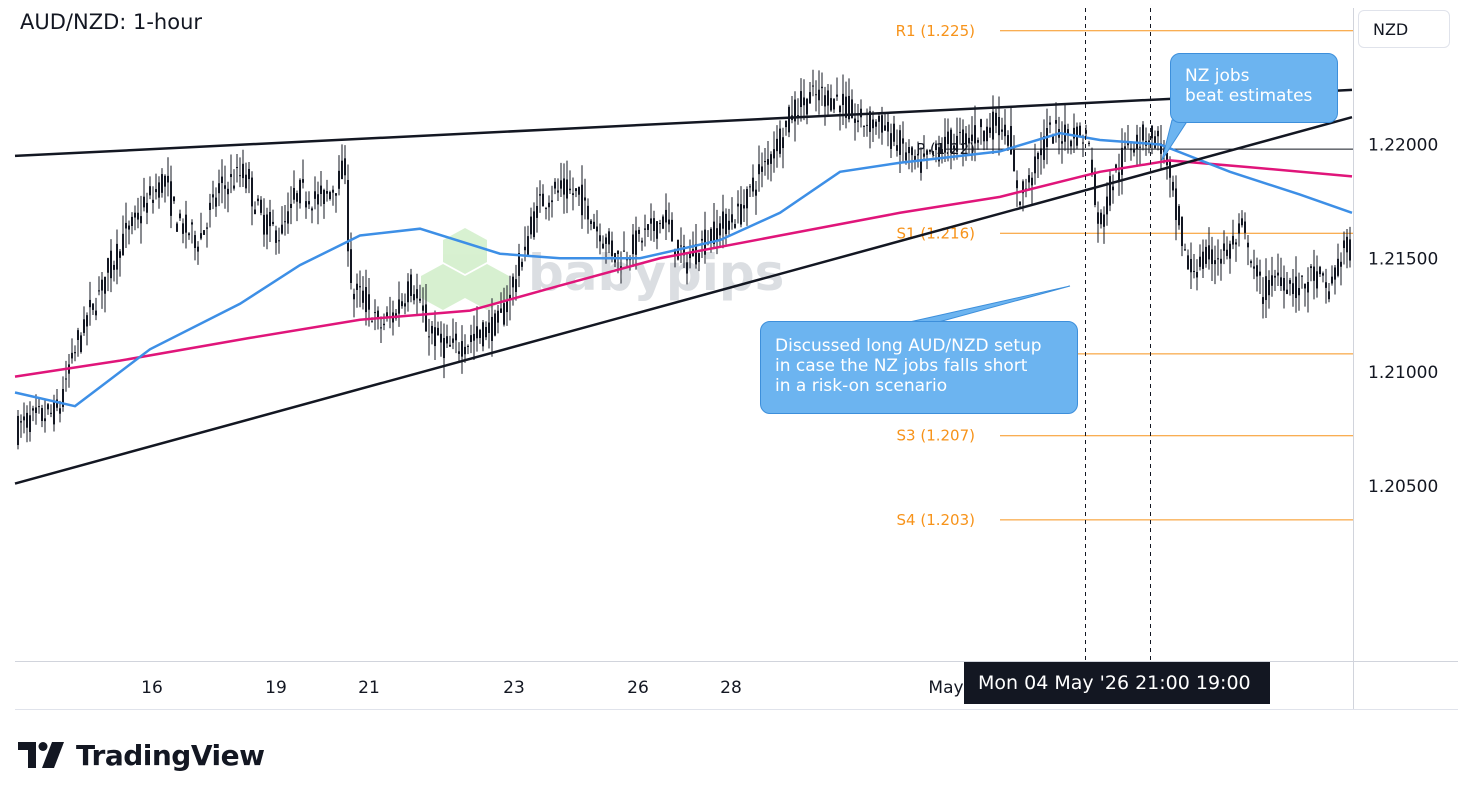 Image resolution: width=1473 pixels, height=800 pixels. Describe the element at coordinates (683, 123) in the screenshot. I see `trendline-upper-channel` at that location.